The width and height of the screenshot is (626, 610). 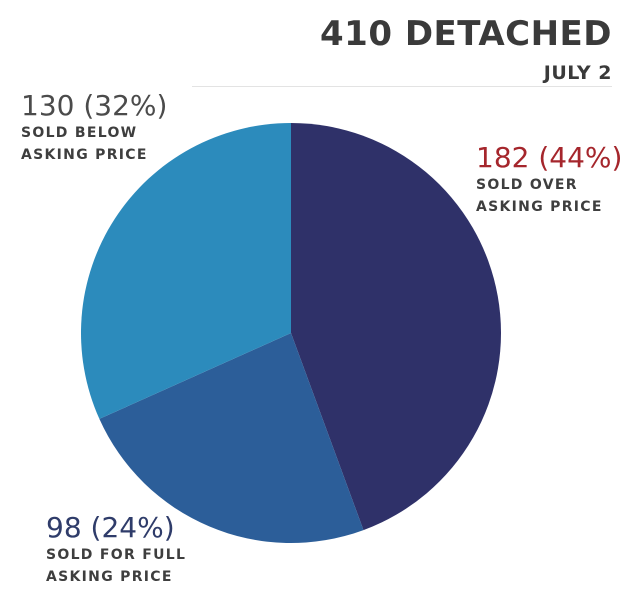 What do you see at coordinates (84, 144) in the screenshot?
I see `slice-desc-sold-below: SOLD BELOW ASKING PRICE` at bounding box center [84, 144].